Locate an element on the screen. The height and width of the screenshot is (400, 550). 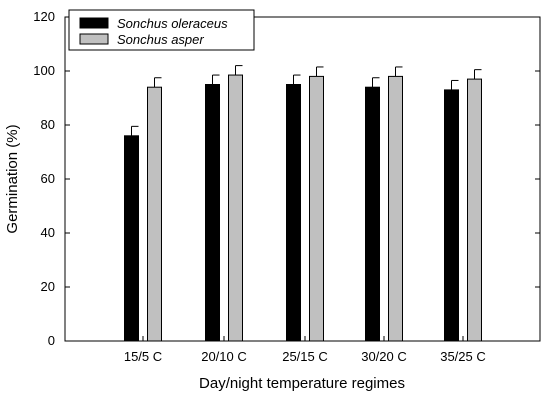
error-bars is located at coordinates (306, 100).